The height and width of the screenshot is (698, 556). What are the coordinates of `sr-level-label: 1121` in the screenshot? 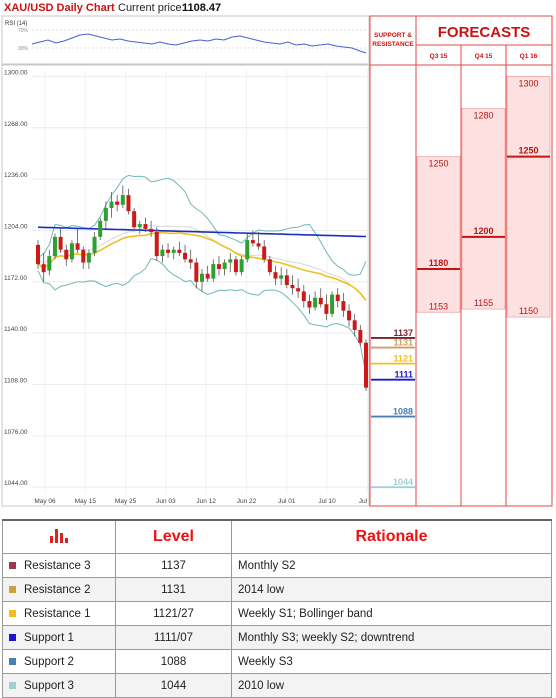 It's located at (403, 359).